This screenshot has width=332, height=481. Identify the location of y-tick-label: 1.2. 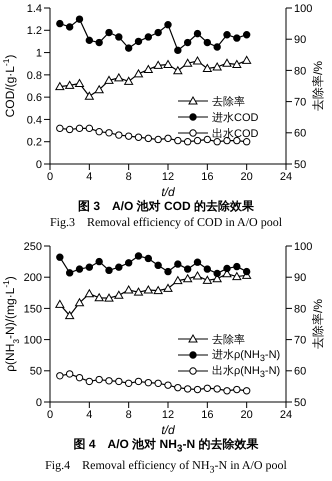
(34, 31).